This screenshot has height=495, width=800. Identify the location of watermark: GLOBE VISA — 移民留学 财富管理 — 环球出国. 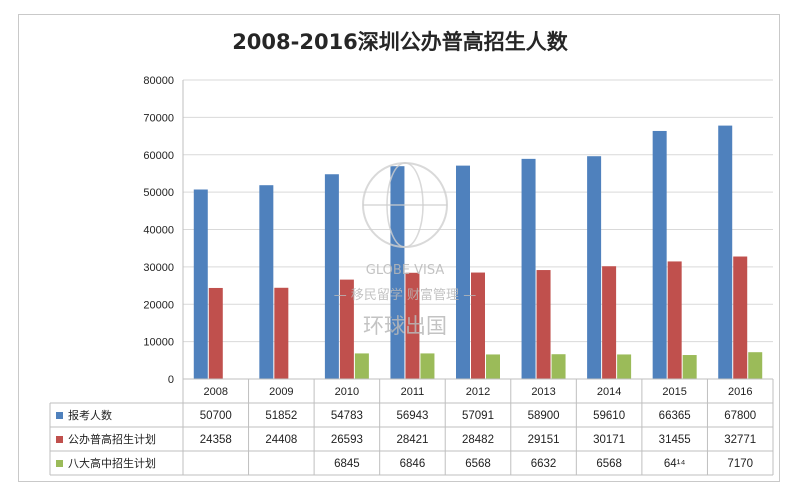
(405, 250).